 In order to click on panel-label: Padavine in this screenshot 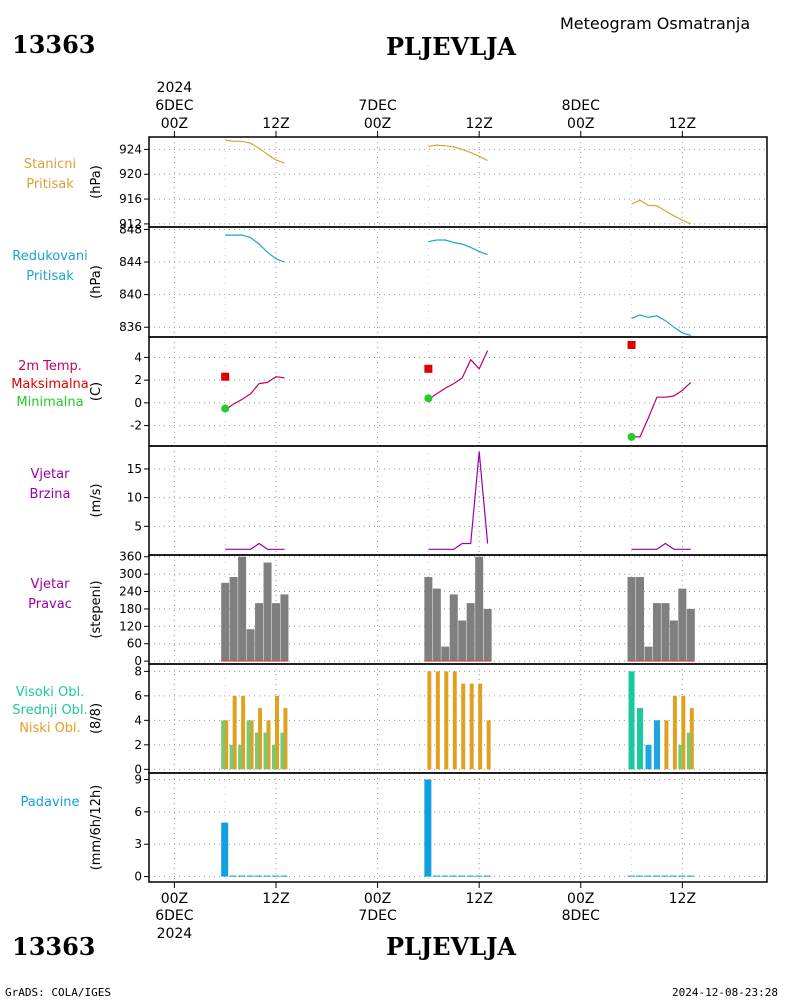, I will do `click(50, 802)`.